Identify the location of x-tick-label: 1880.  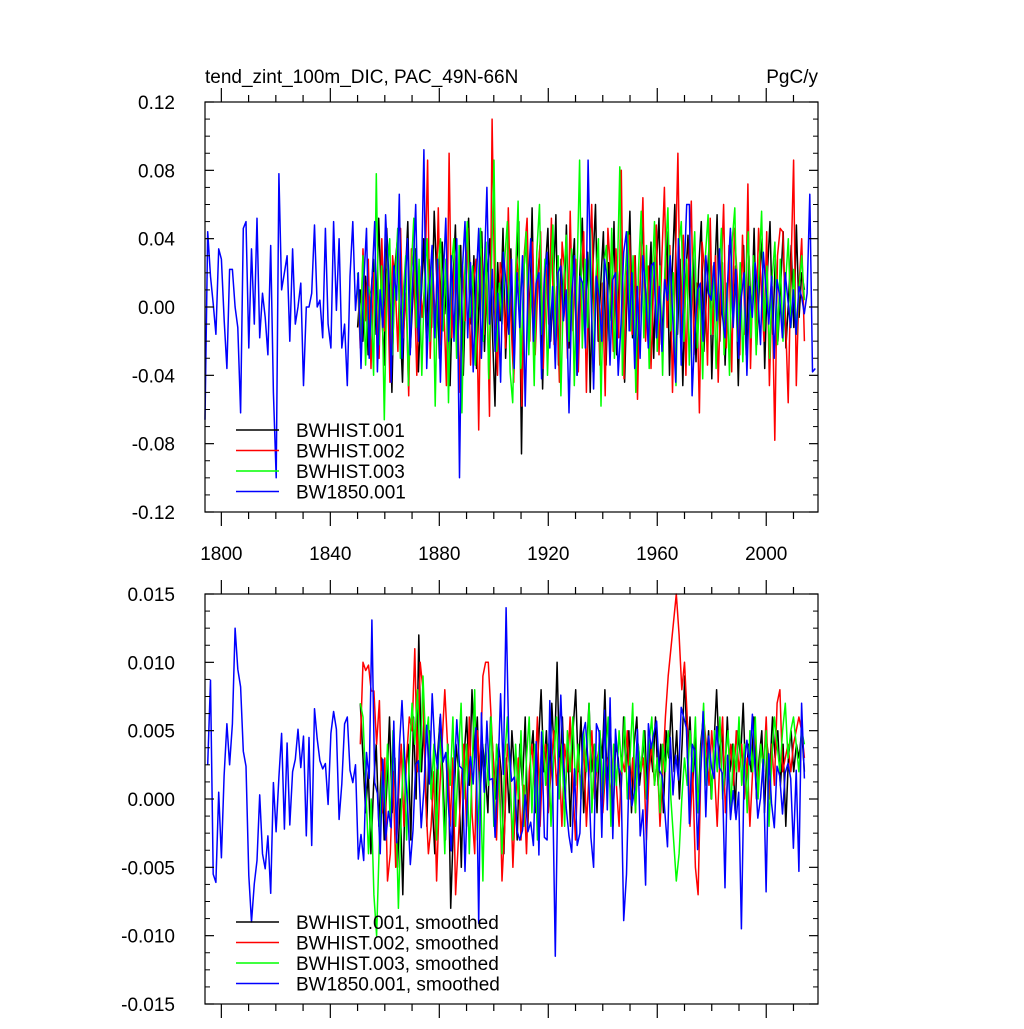
(439, 554).